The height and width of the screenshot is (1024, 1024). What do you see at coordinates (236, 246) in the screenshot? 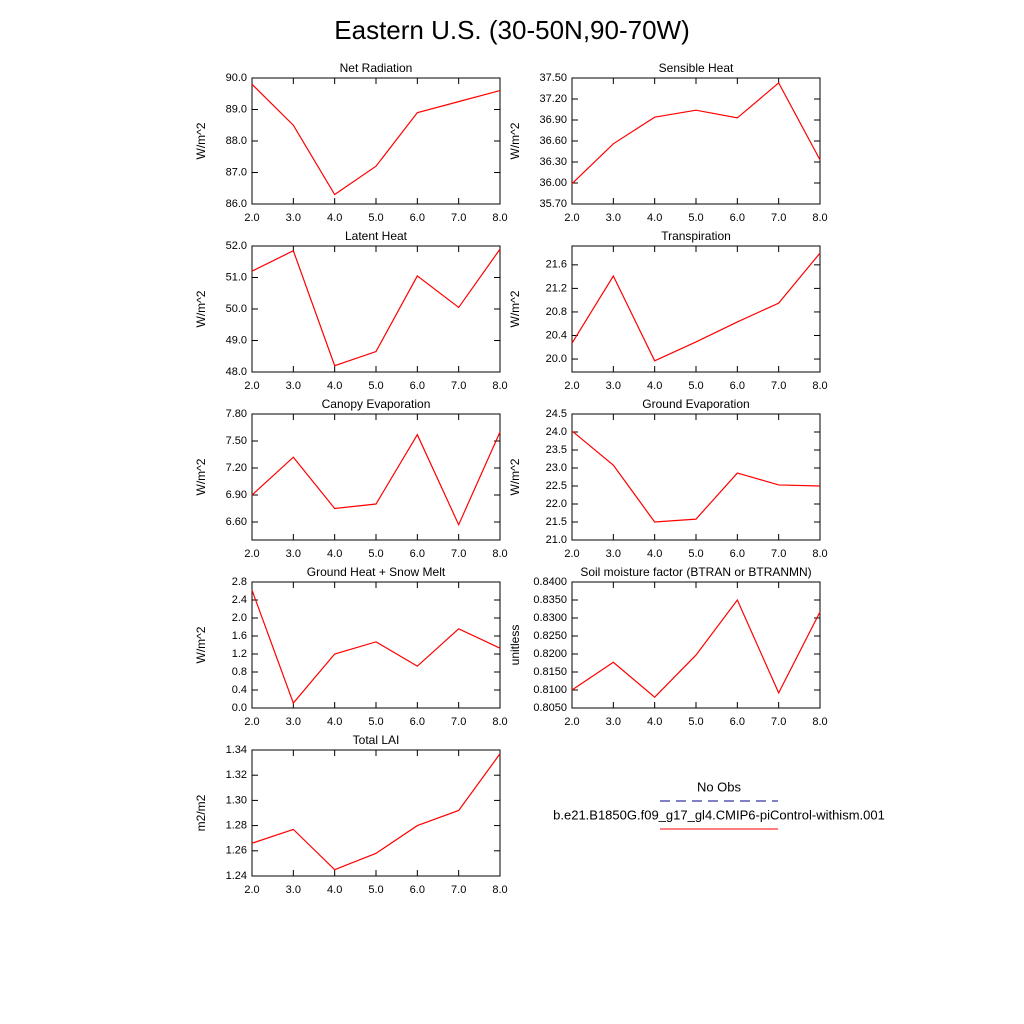
I see `y-tick-label: 52.0` at bounding box center [236, 246].